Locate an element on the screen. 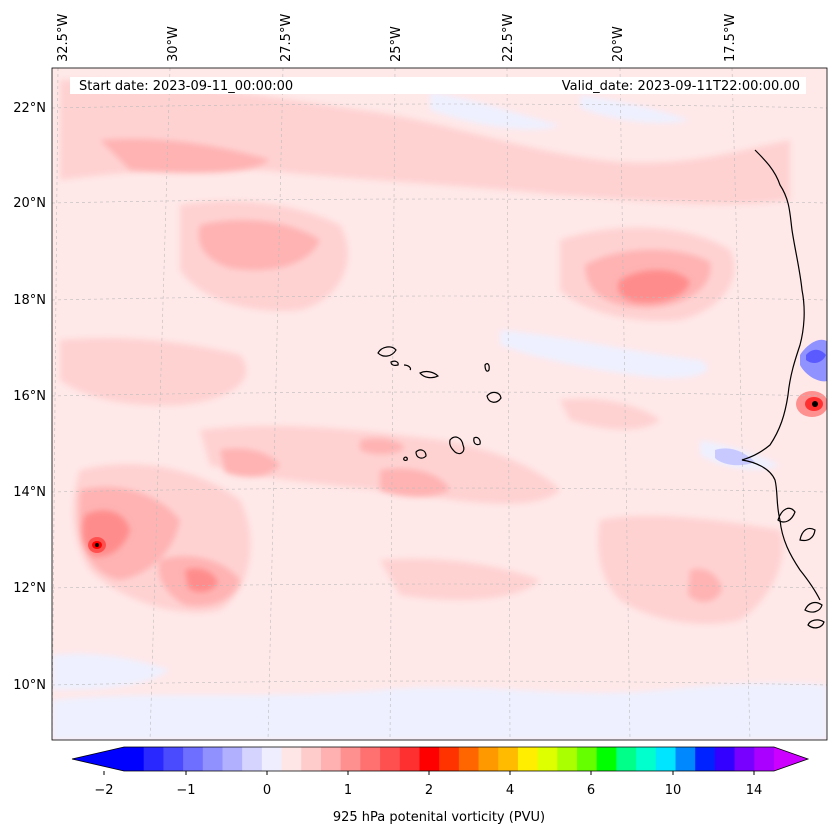 This screenshot has width=837, height=836. colorbar-tick-label: 1 is located at coordinates (348, 790).